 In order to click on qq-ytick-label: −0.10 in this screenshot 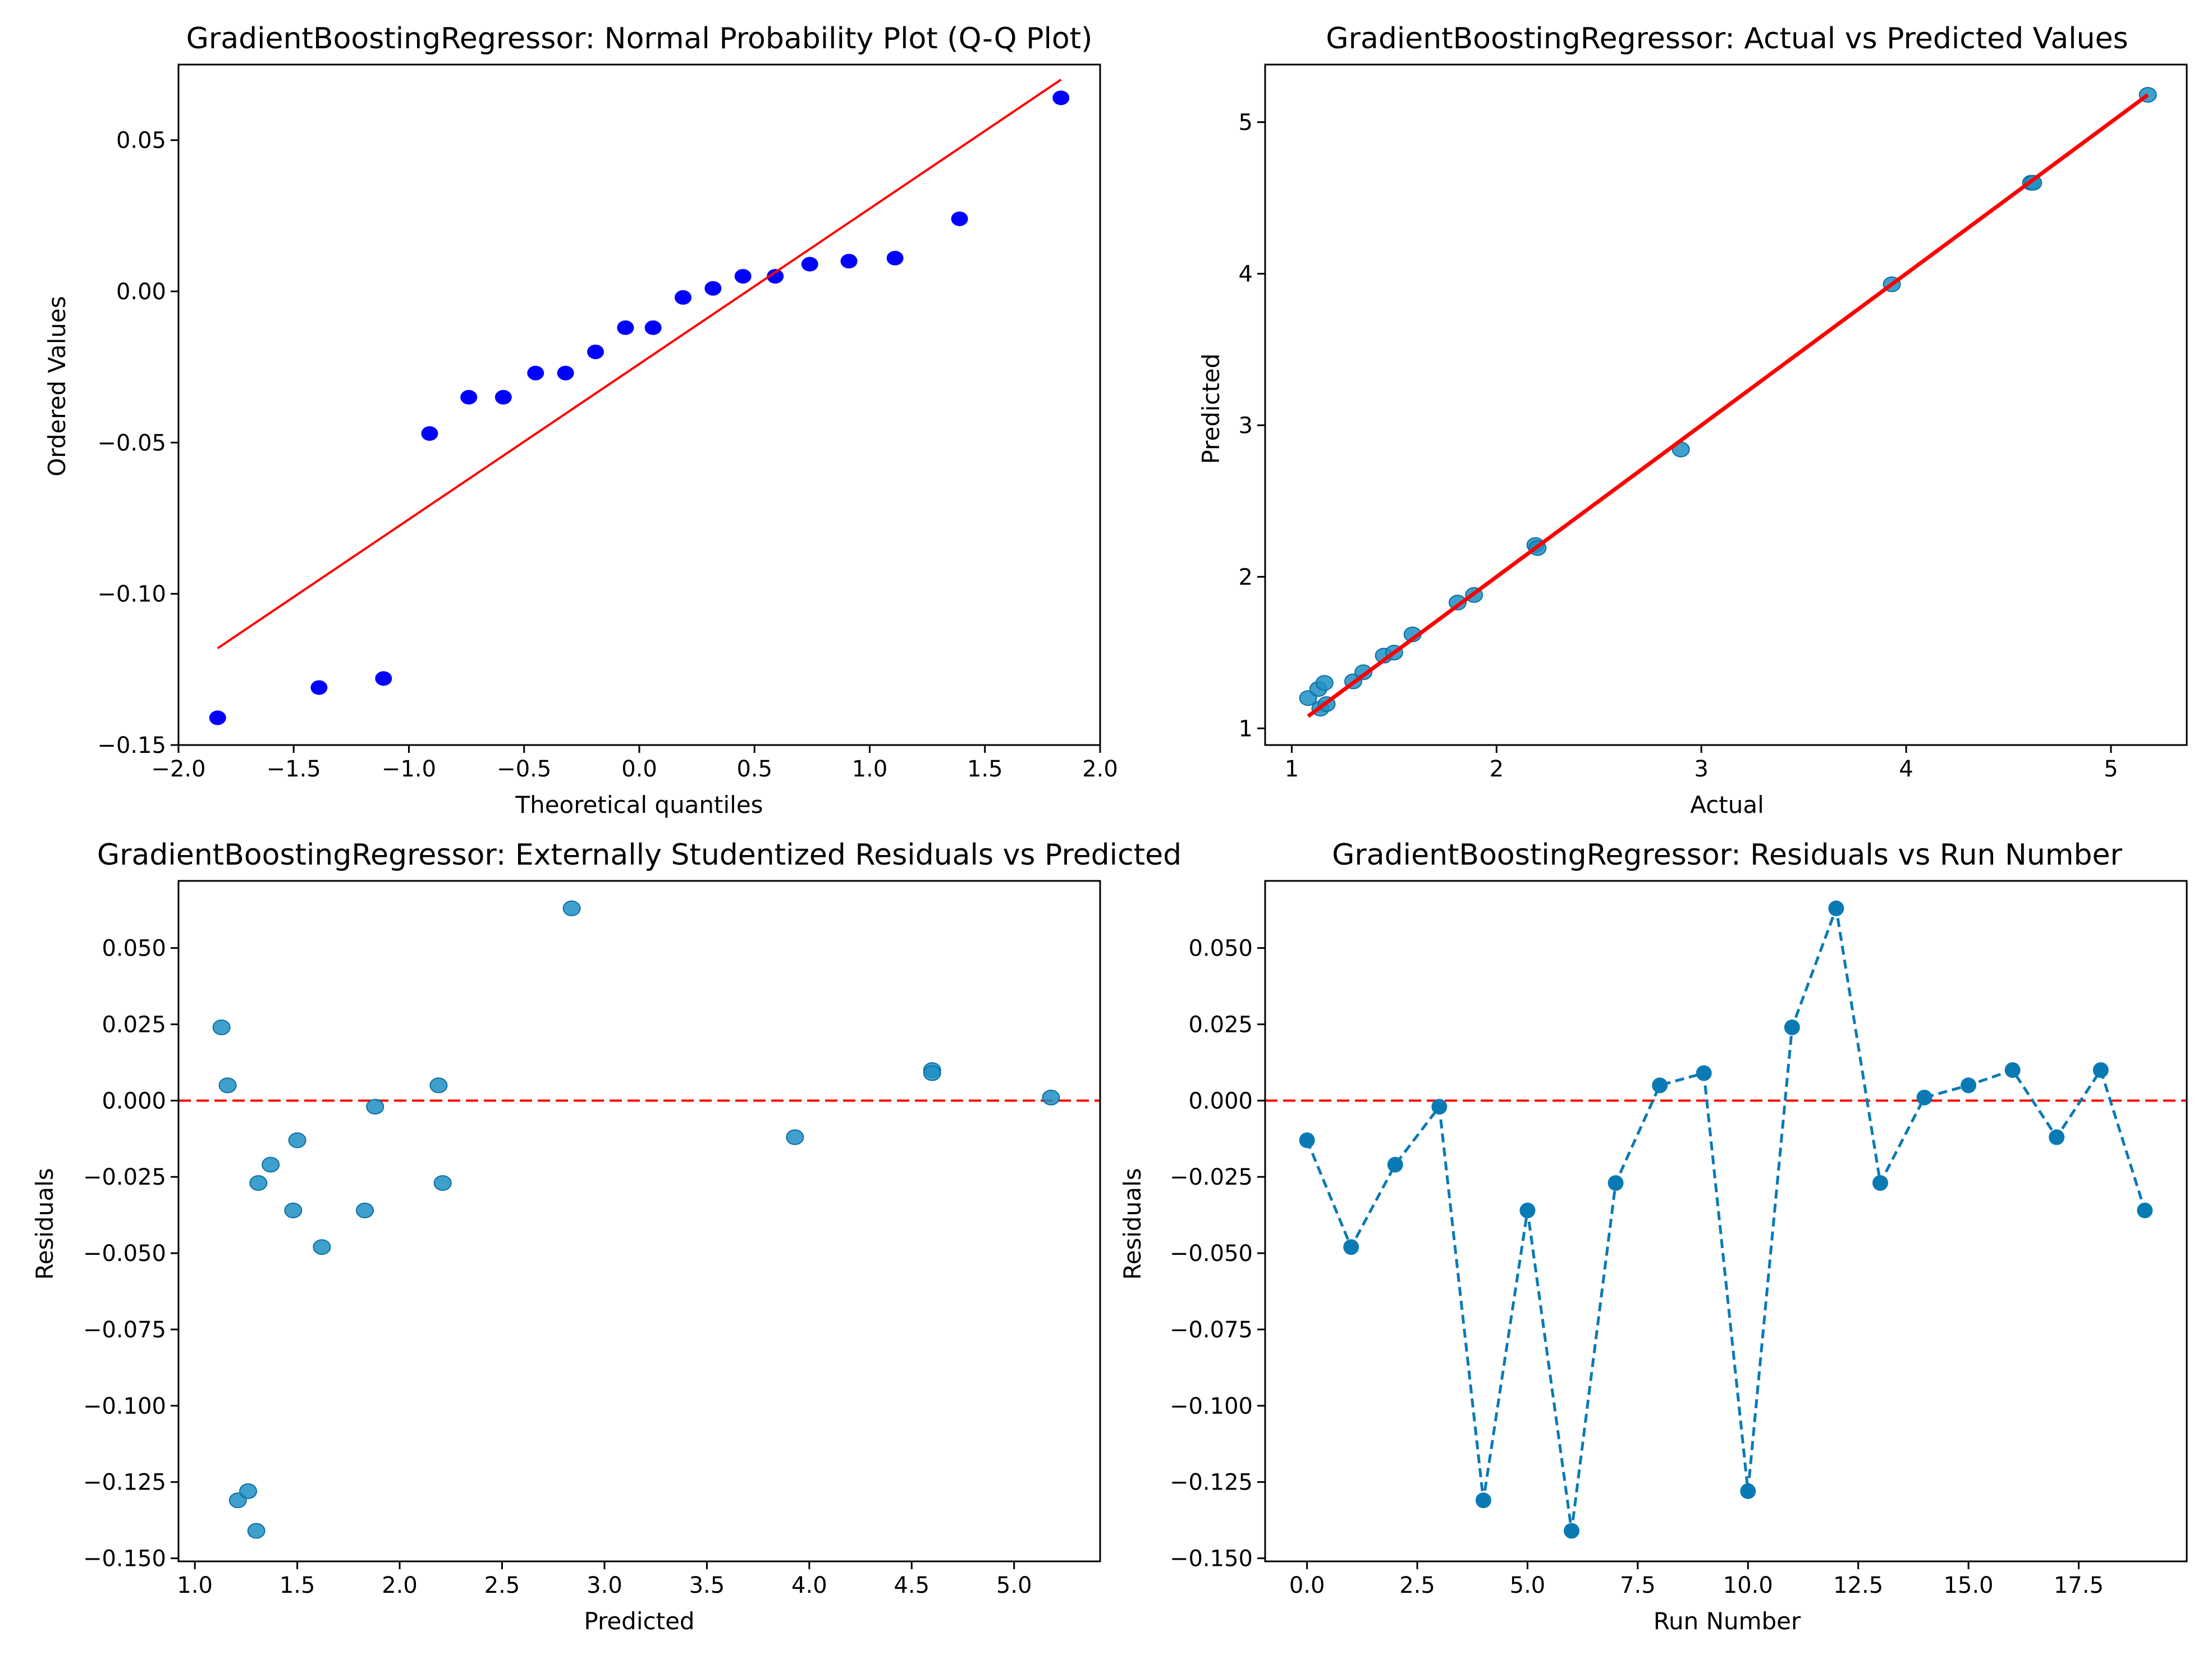, I will do `click(131, 594)`.